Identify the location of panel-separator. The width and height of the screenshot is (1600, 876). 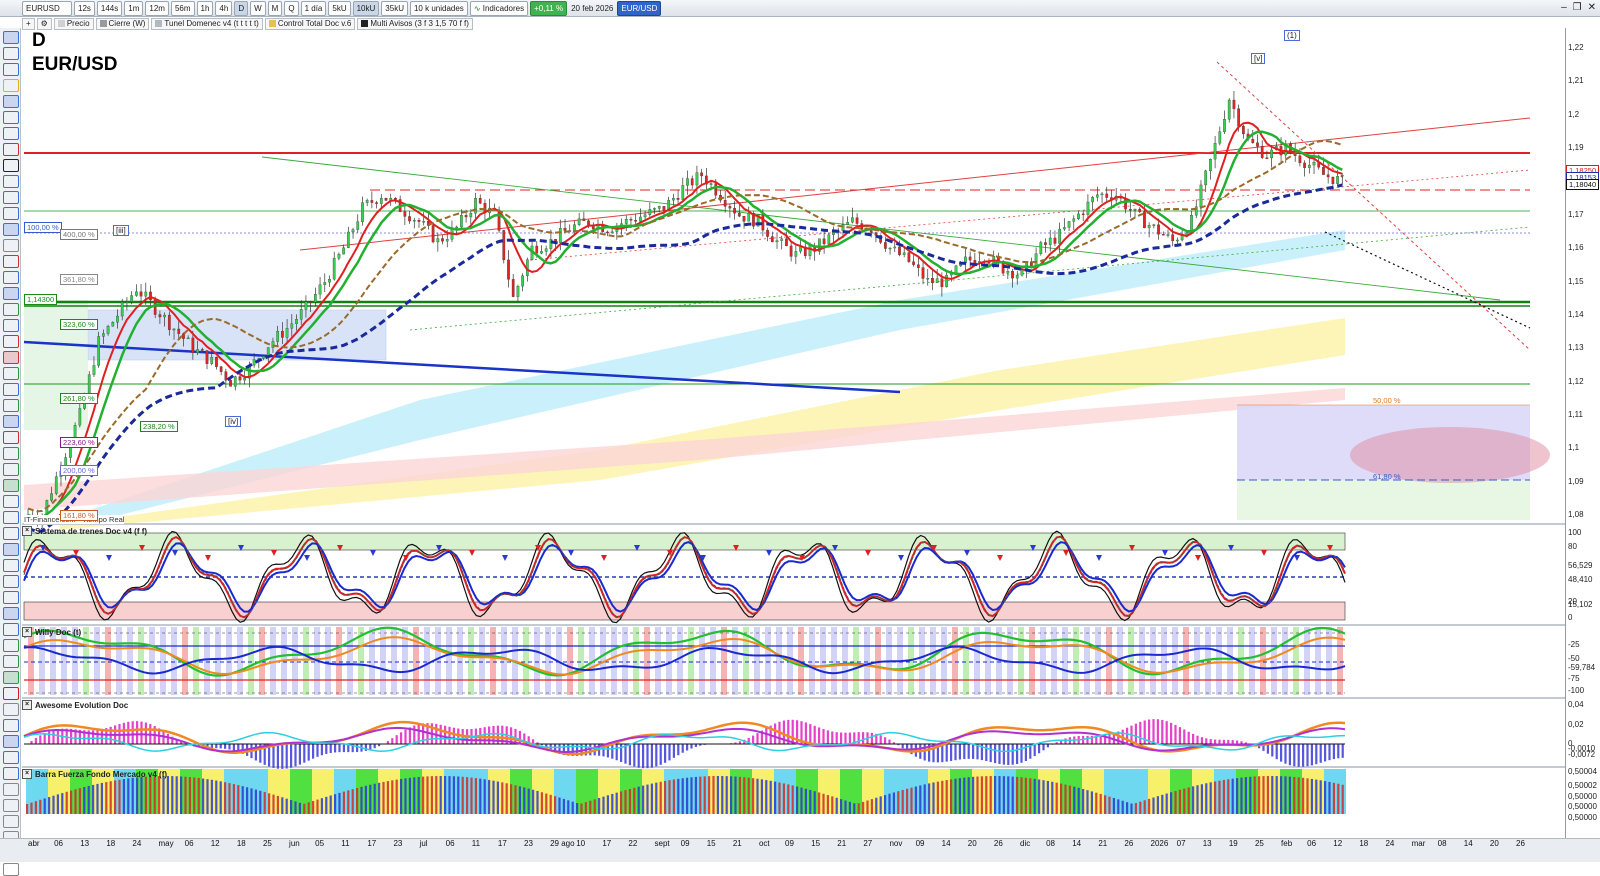
(793, 625).